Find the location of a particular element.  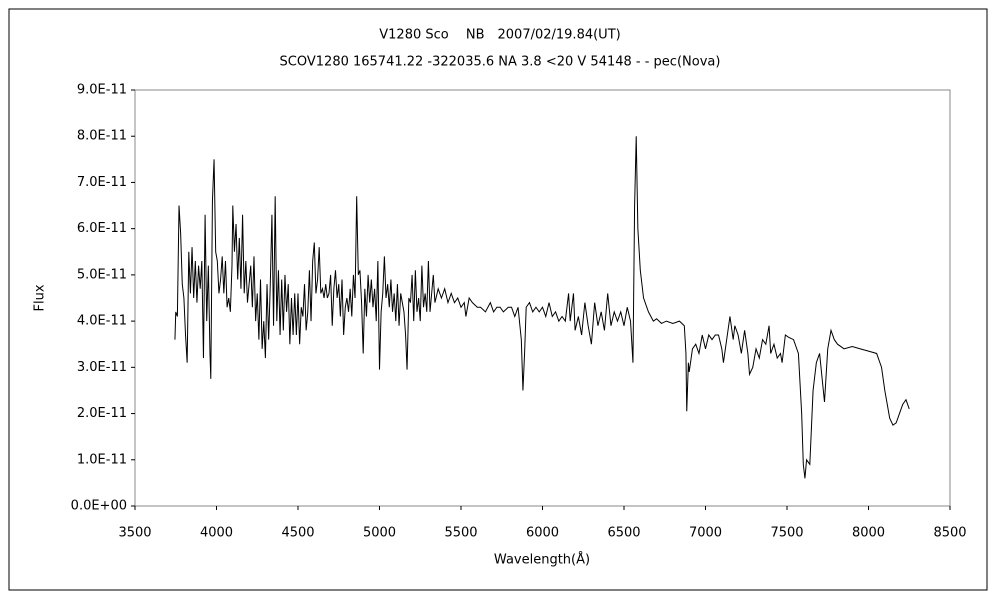

y-tick-label: 3.0E-11 is located at coordinates (102, 367).